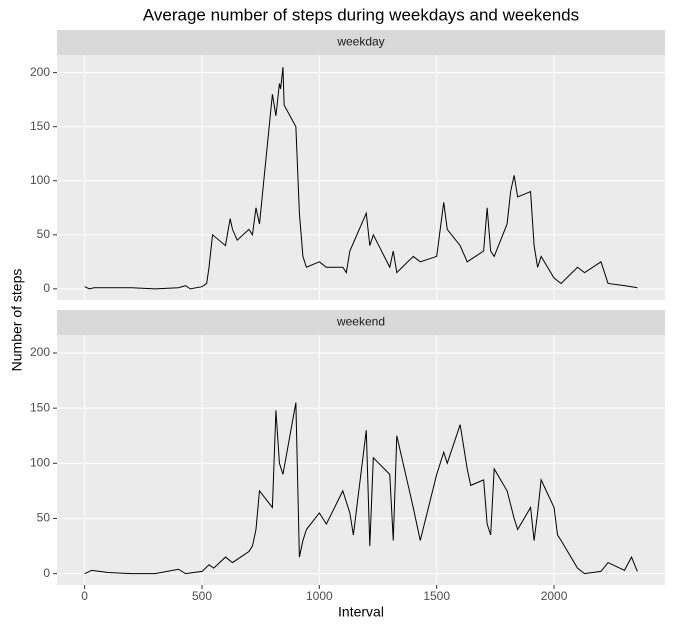  Describe the element at coordinates (436, 596) in the screenshot. I see `x-tick-label: 1500` at that location.